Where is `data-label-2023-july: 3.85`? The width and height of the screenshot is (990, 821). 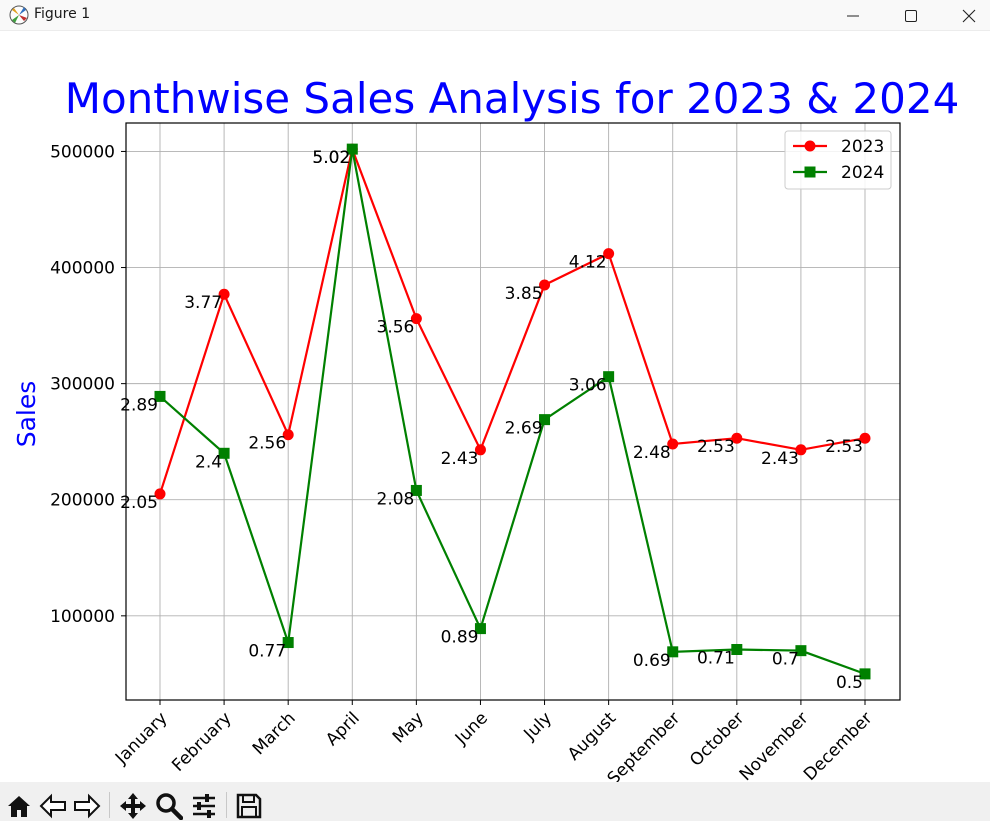 data-label-2023-july: 3.85 is located at coordinates (524, 294).